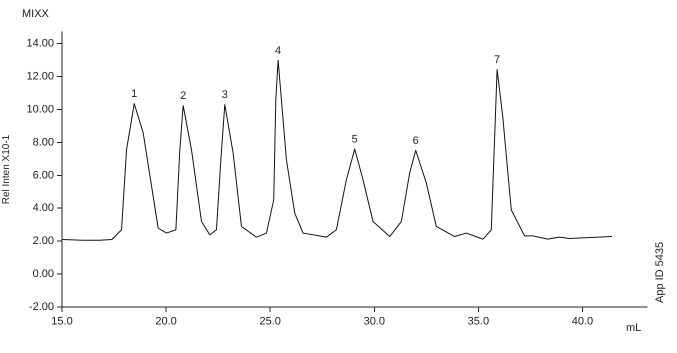 The height and width of the screenshot is (353, 677). Describe the element at coordinates (374, 322) in the screenshot. I see `x-tick-label: 30.0` at that location.